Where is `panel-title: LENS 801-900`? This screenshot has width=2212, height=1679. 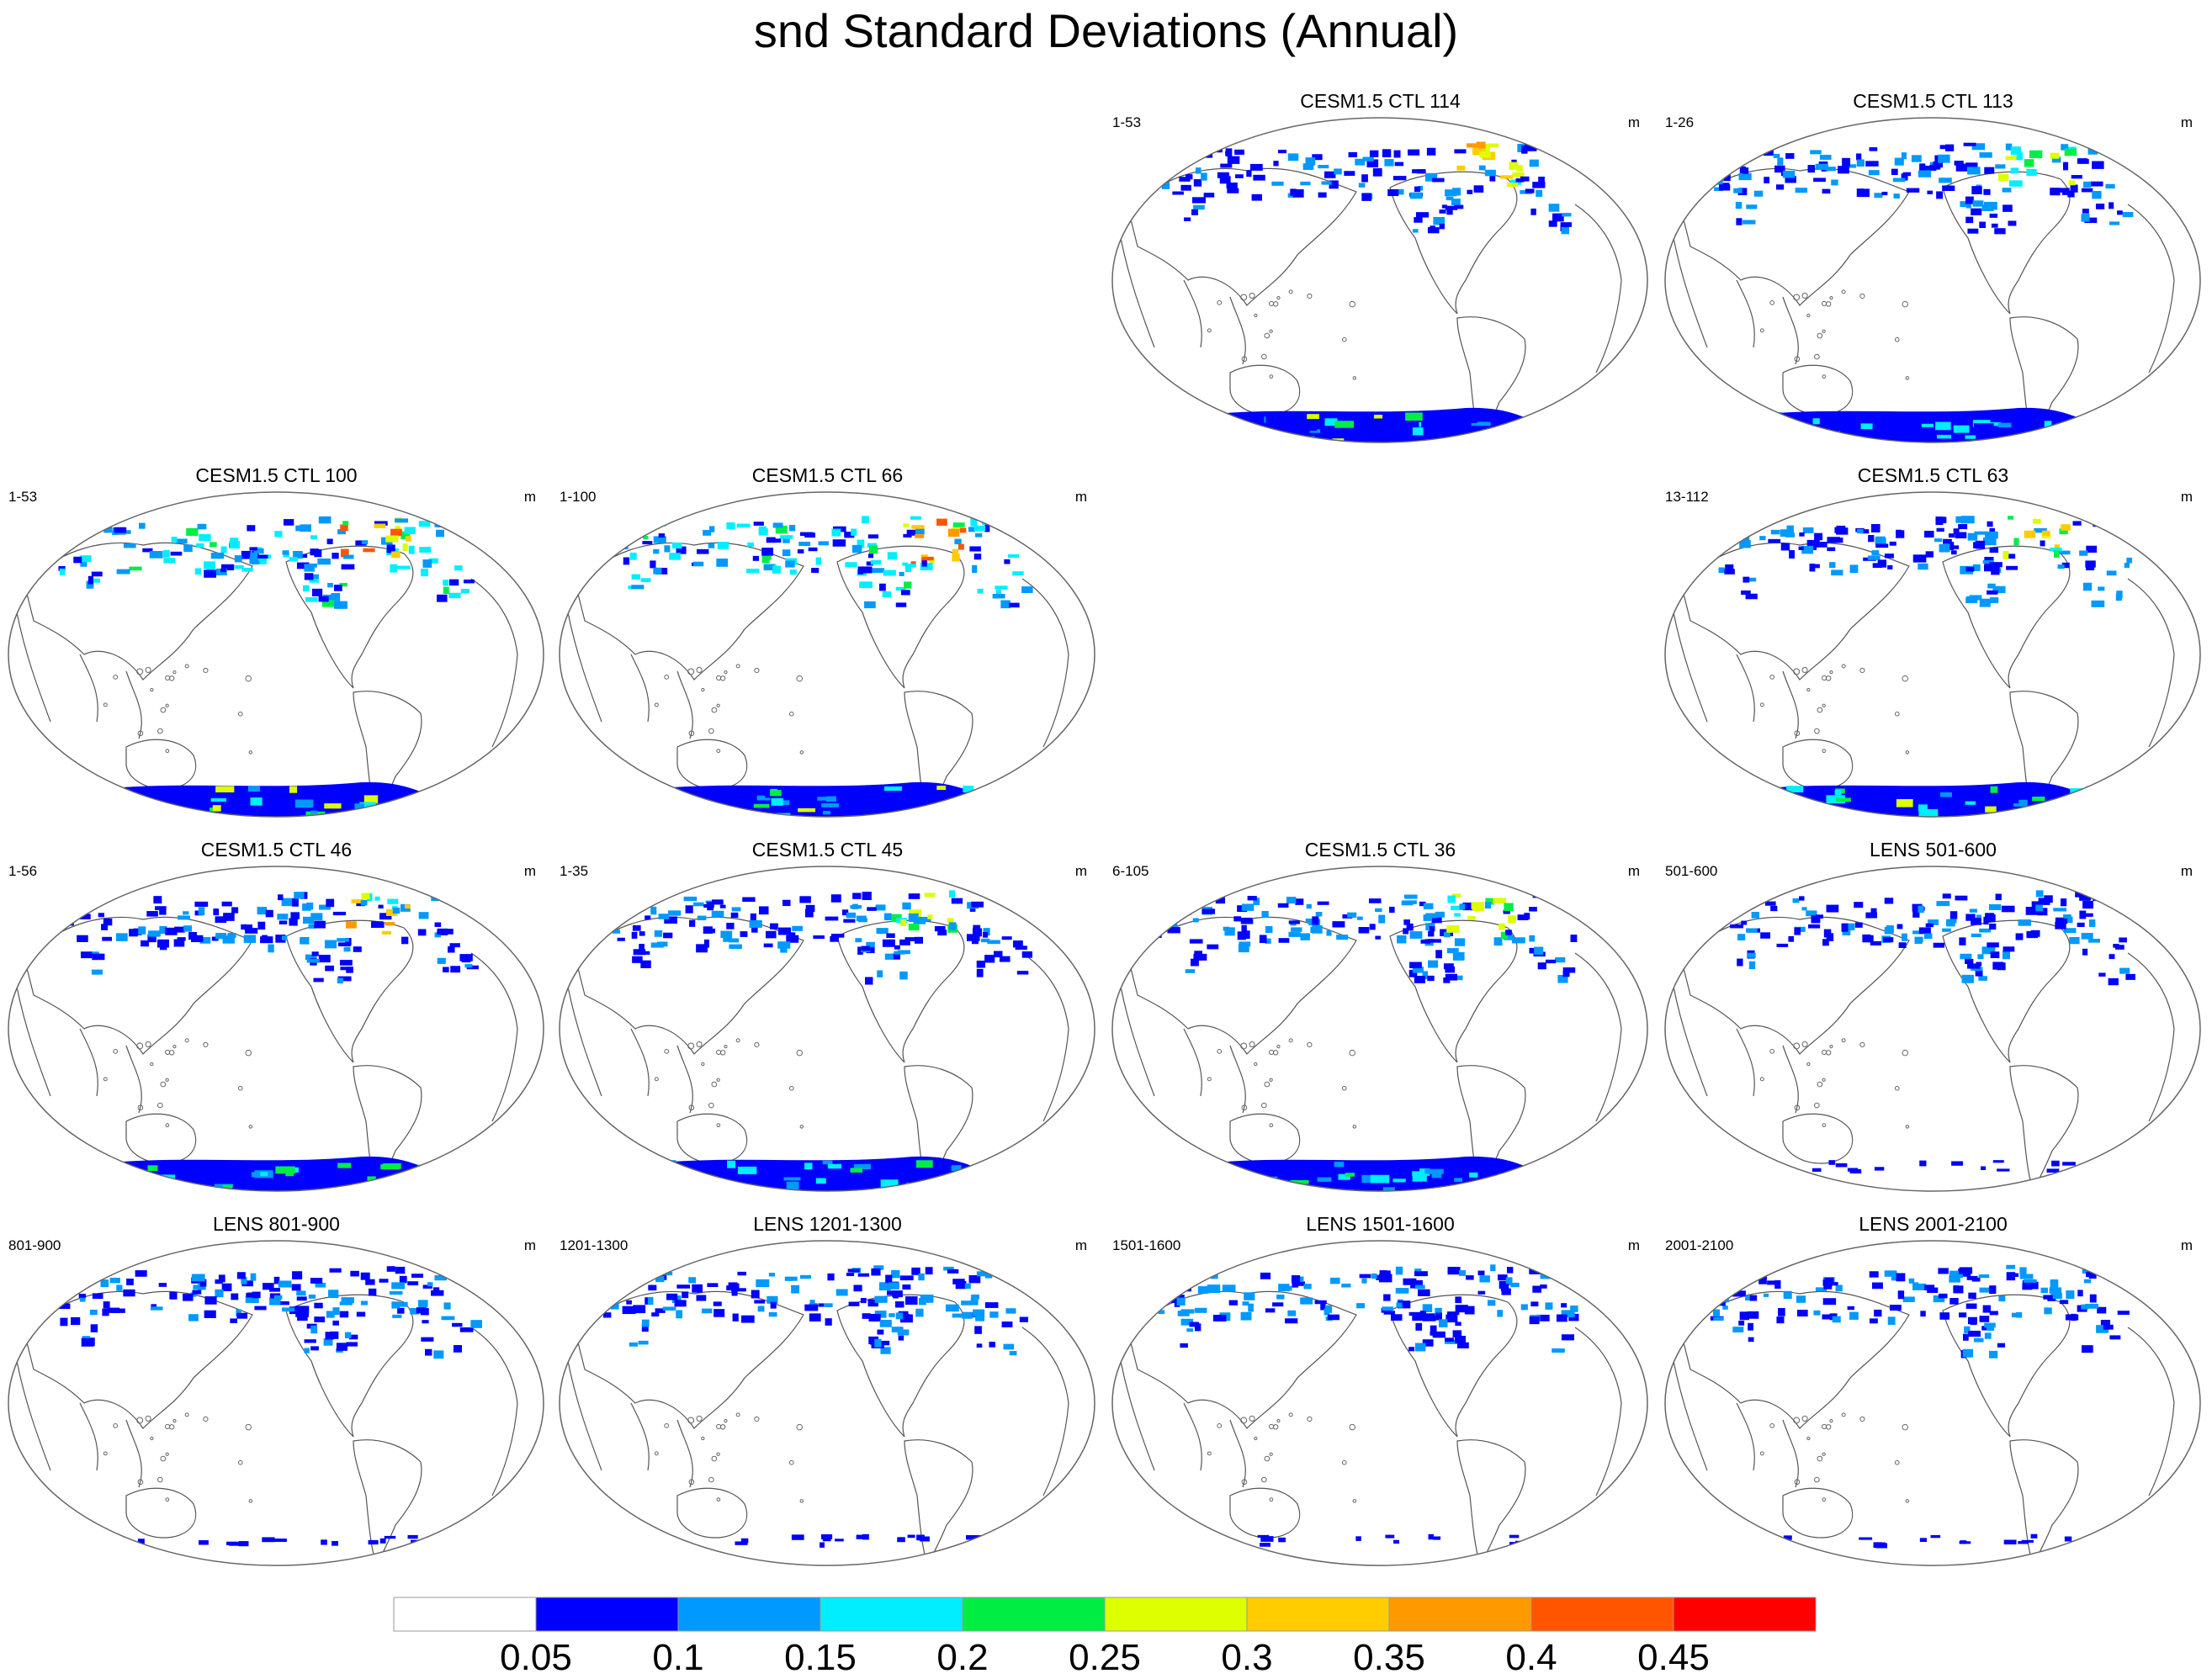 panel-title: LENS 801-900 is located at coordinates (276, 1224).